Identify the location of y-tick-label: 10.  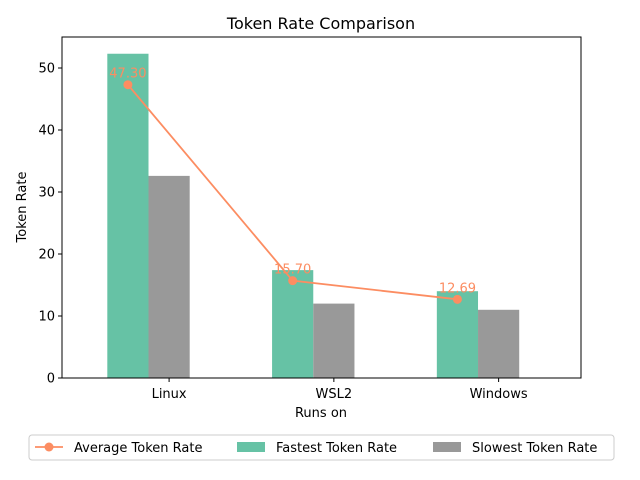
(46, 317).